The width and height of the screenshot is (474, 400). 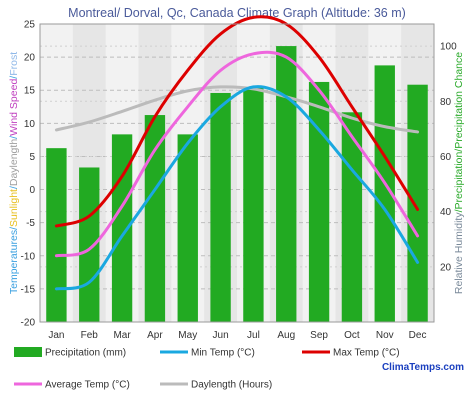 What do you see at coordinates (253, 335) in the screenshot?
I see `x-tick-label: Jul` at bounding box center [253, 335].